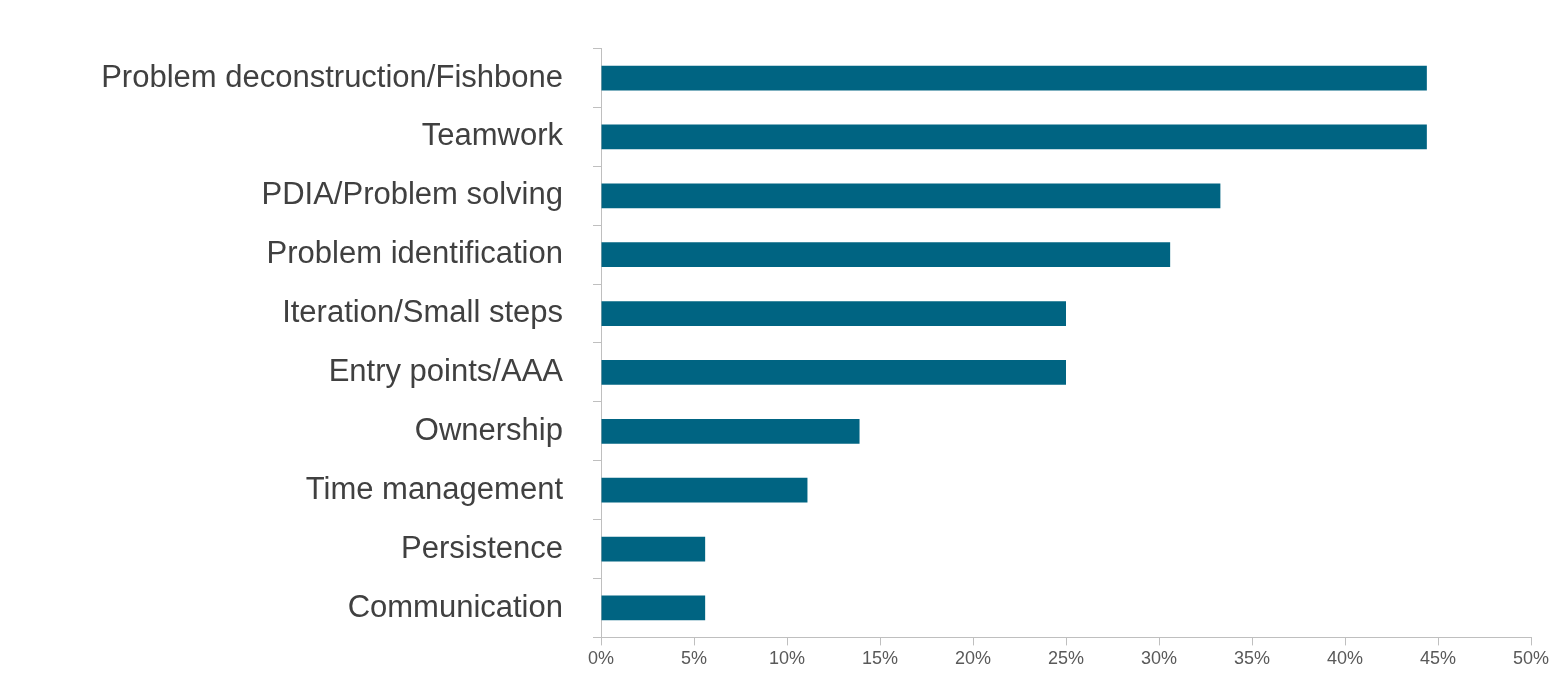 Image resolution: width=1561 pixels, height=686 pixels. I want to click on x-tick-label: 0%, so click(601, 658).